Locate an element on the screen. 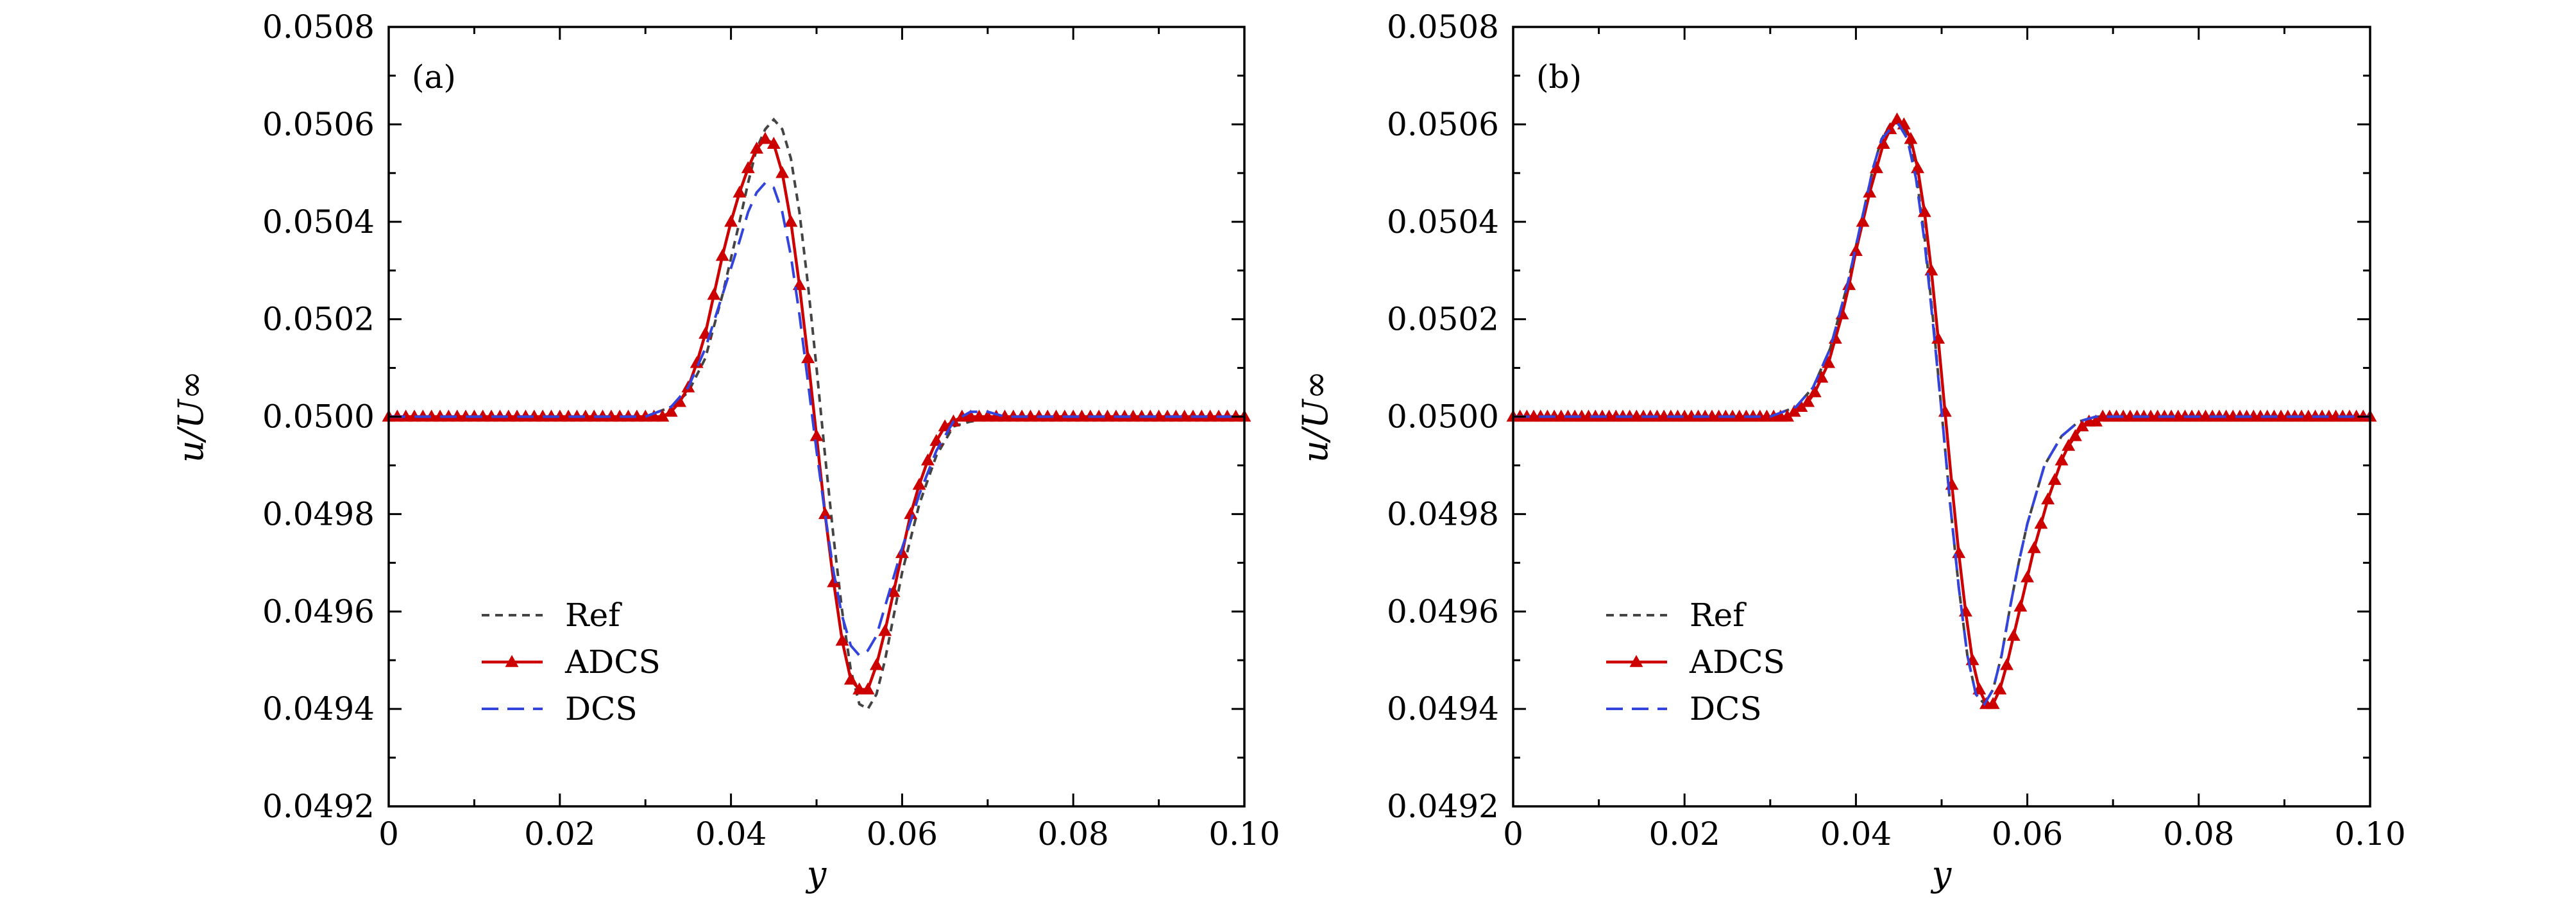 This screenshot has height=909, width=2576. legend-label-adcs: ADCS is located at coordinates (612, 662).